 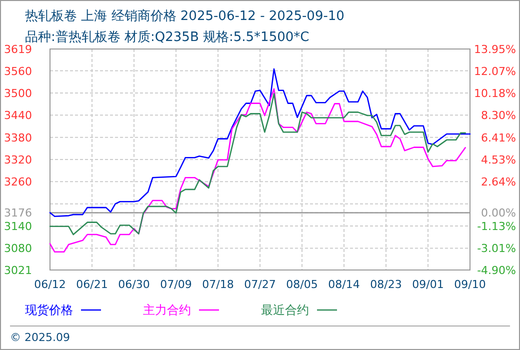 What do you see at coordinates (18, 213) in the screenshot?
I see `y-tick-label: 3176` at bounding box center [18, 213].